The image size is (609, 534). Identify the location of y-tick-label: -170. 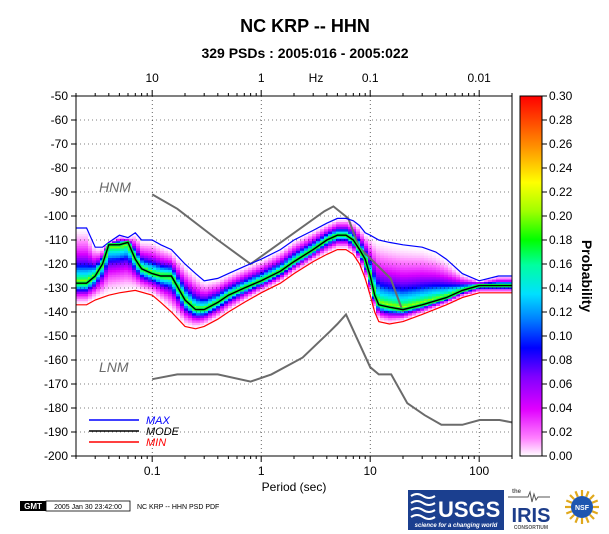
(56, 384).